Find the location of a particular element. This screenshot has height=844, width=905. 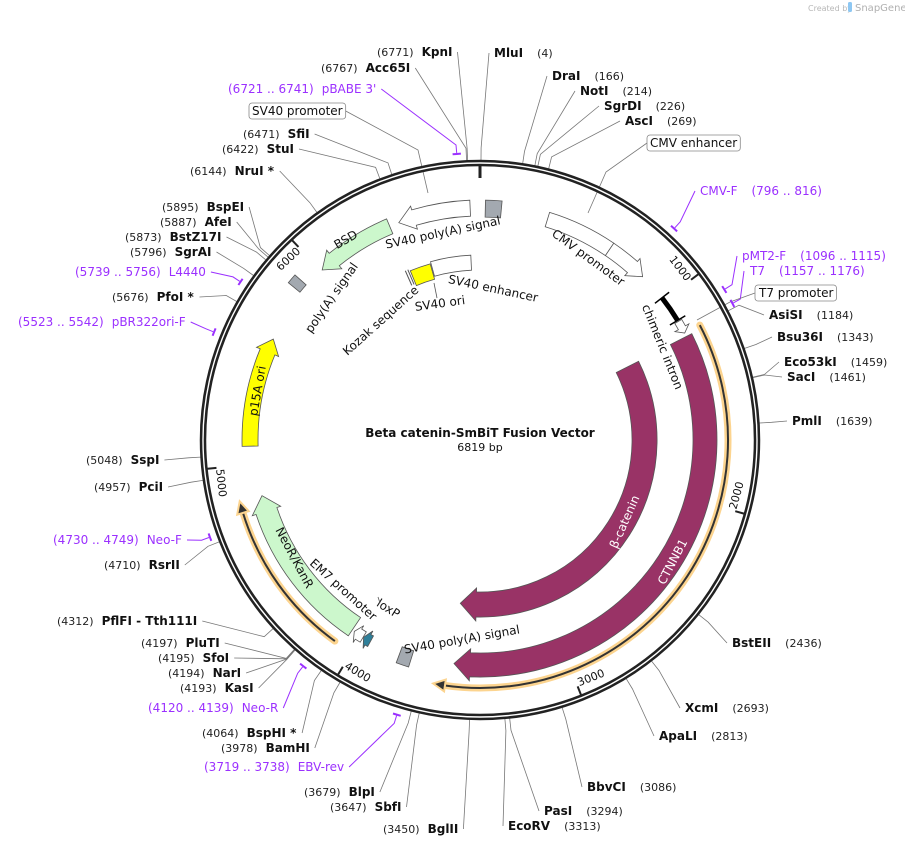

enzyme-site: (5796) SgrAI is located at coordinates (170, 252).